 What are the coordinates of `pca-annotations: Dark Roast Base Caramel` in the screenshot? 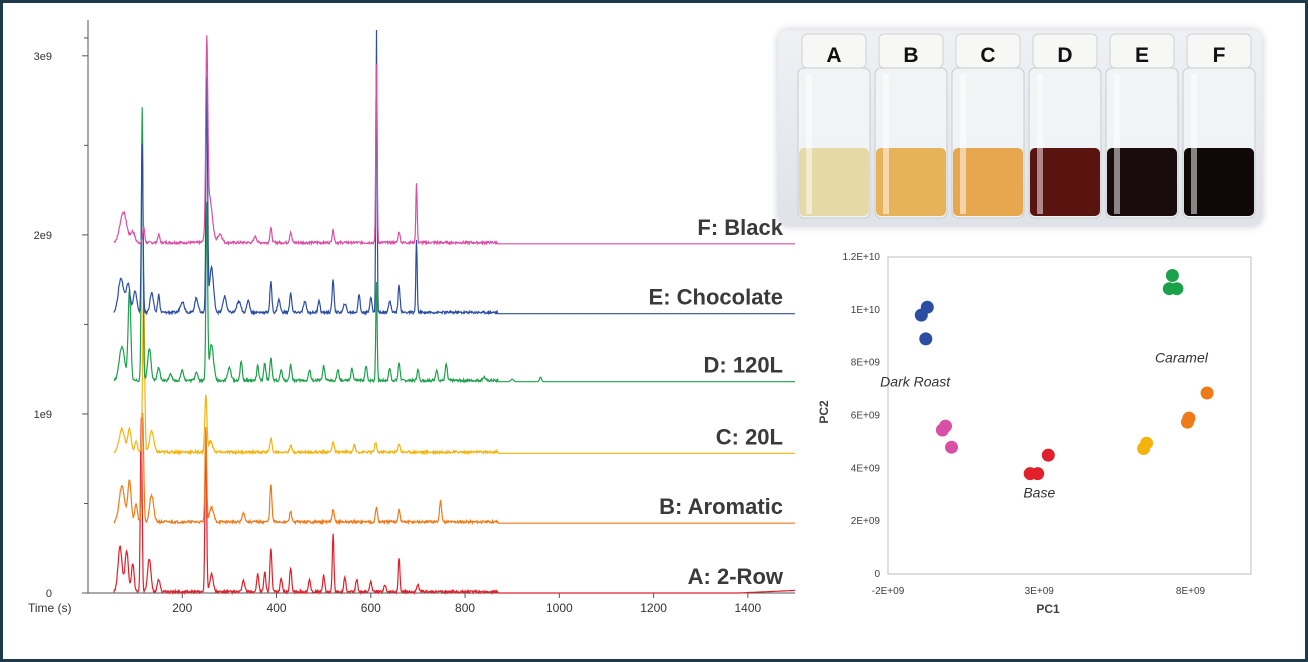 It's located at (1044, 425).